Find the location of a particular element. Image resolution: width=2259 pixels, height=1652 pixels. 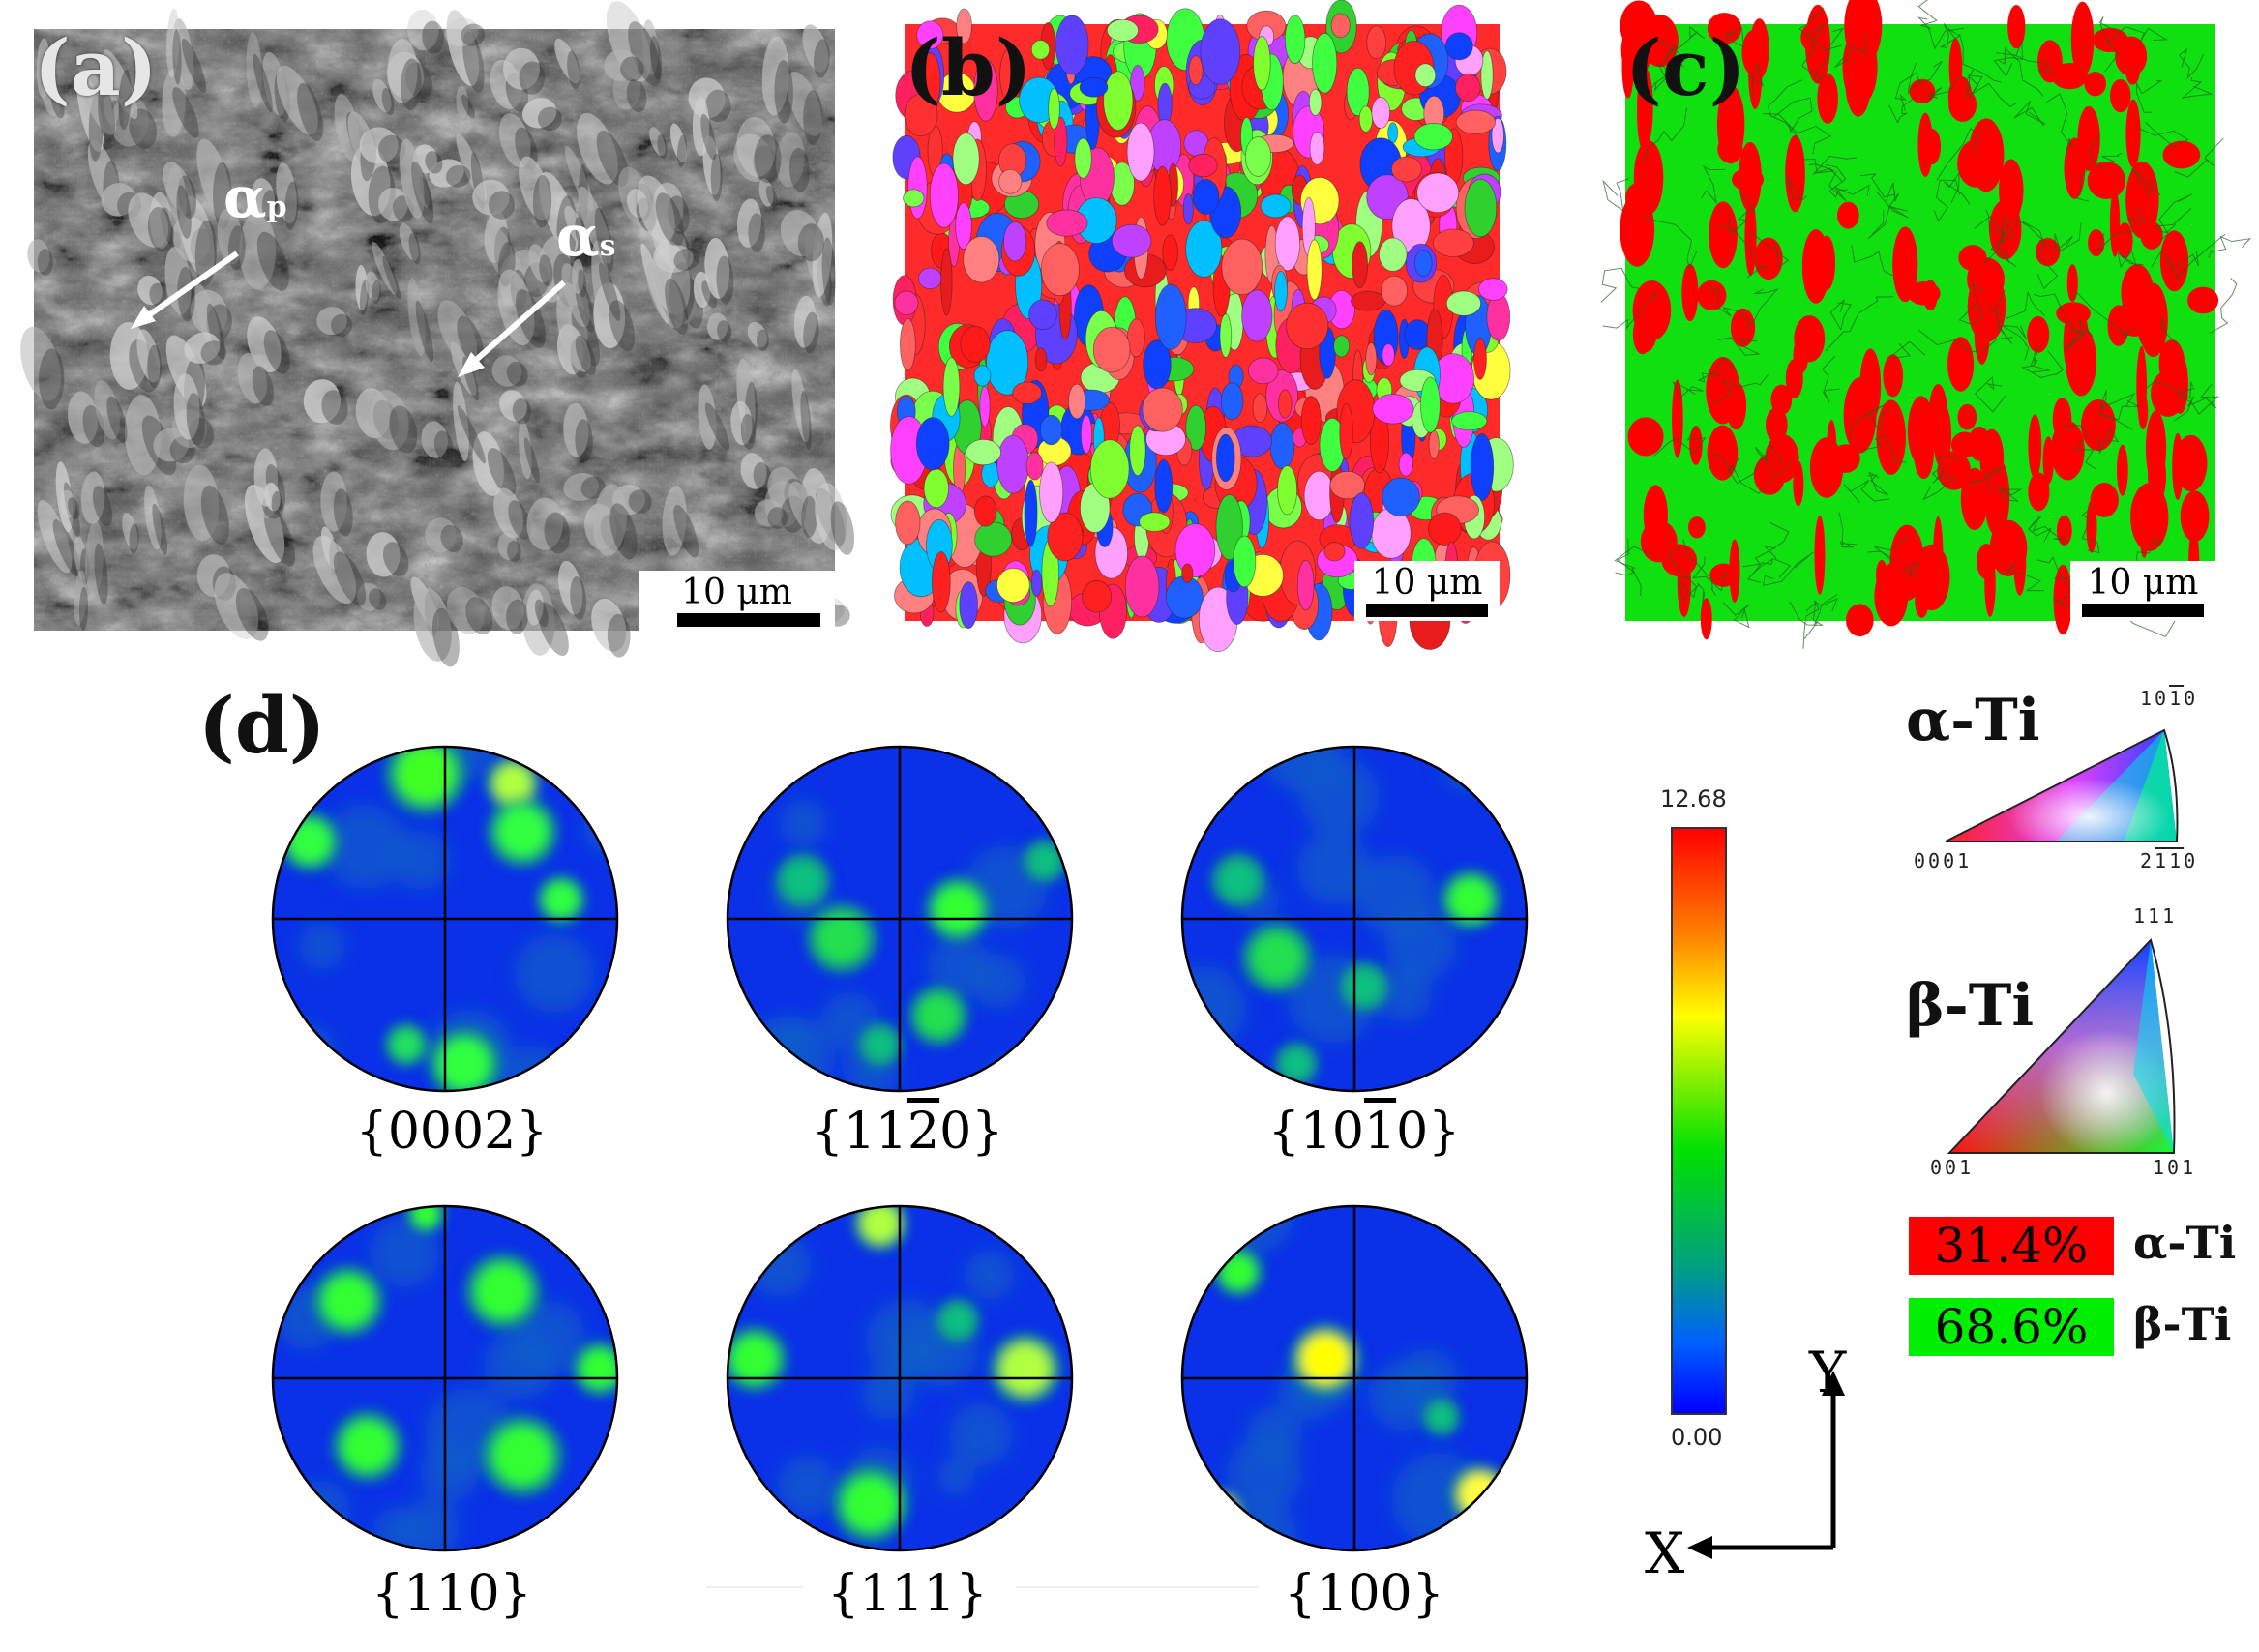

colorbar-min-label: 0.00 is located at coordinates (1697, 1437).